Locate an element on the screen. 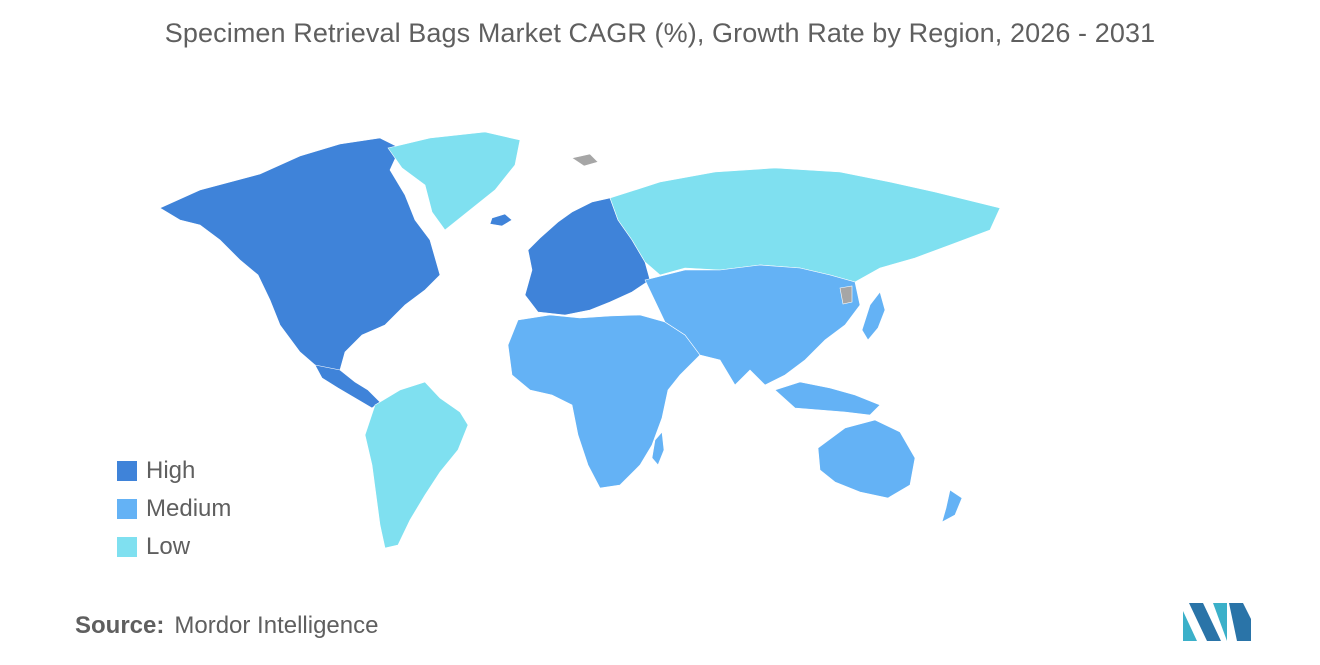  region-greenland is located at coordinates (454, 181).